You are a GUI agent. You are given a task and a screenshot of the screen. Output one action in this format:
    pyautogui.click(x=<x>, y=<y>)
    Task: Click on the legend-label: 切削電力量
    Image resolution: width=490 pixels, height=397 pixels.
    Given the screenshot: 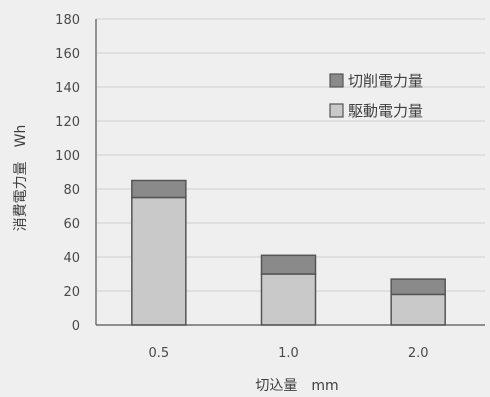 What is the action you would take?
    pyautogui.click(x=385, y=81)
    